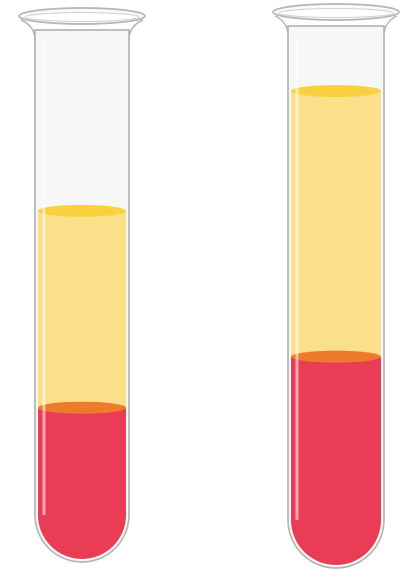 This screenshot has height=579, width=418. What do you see at coordinates (336, 91) in the screenshot?
I see `plasma-surface-right` at bounding box center [336, 91].